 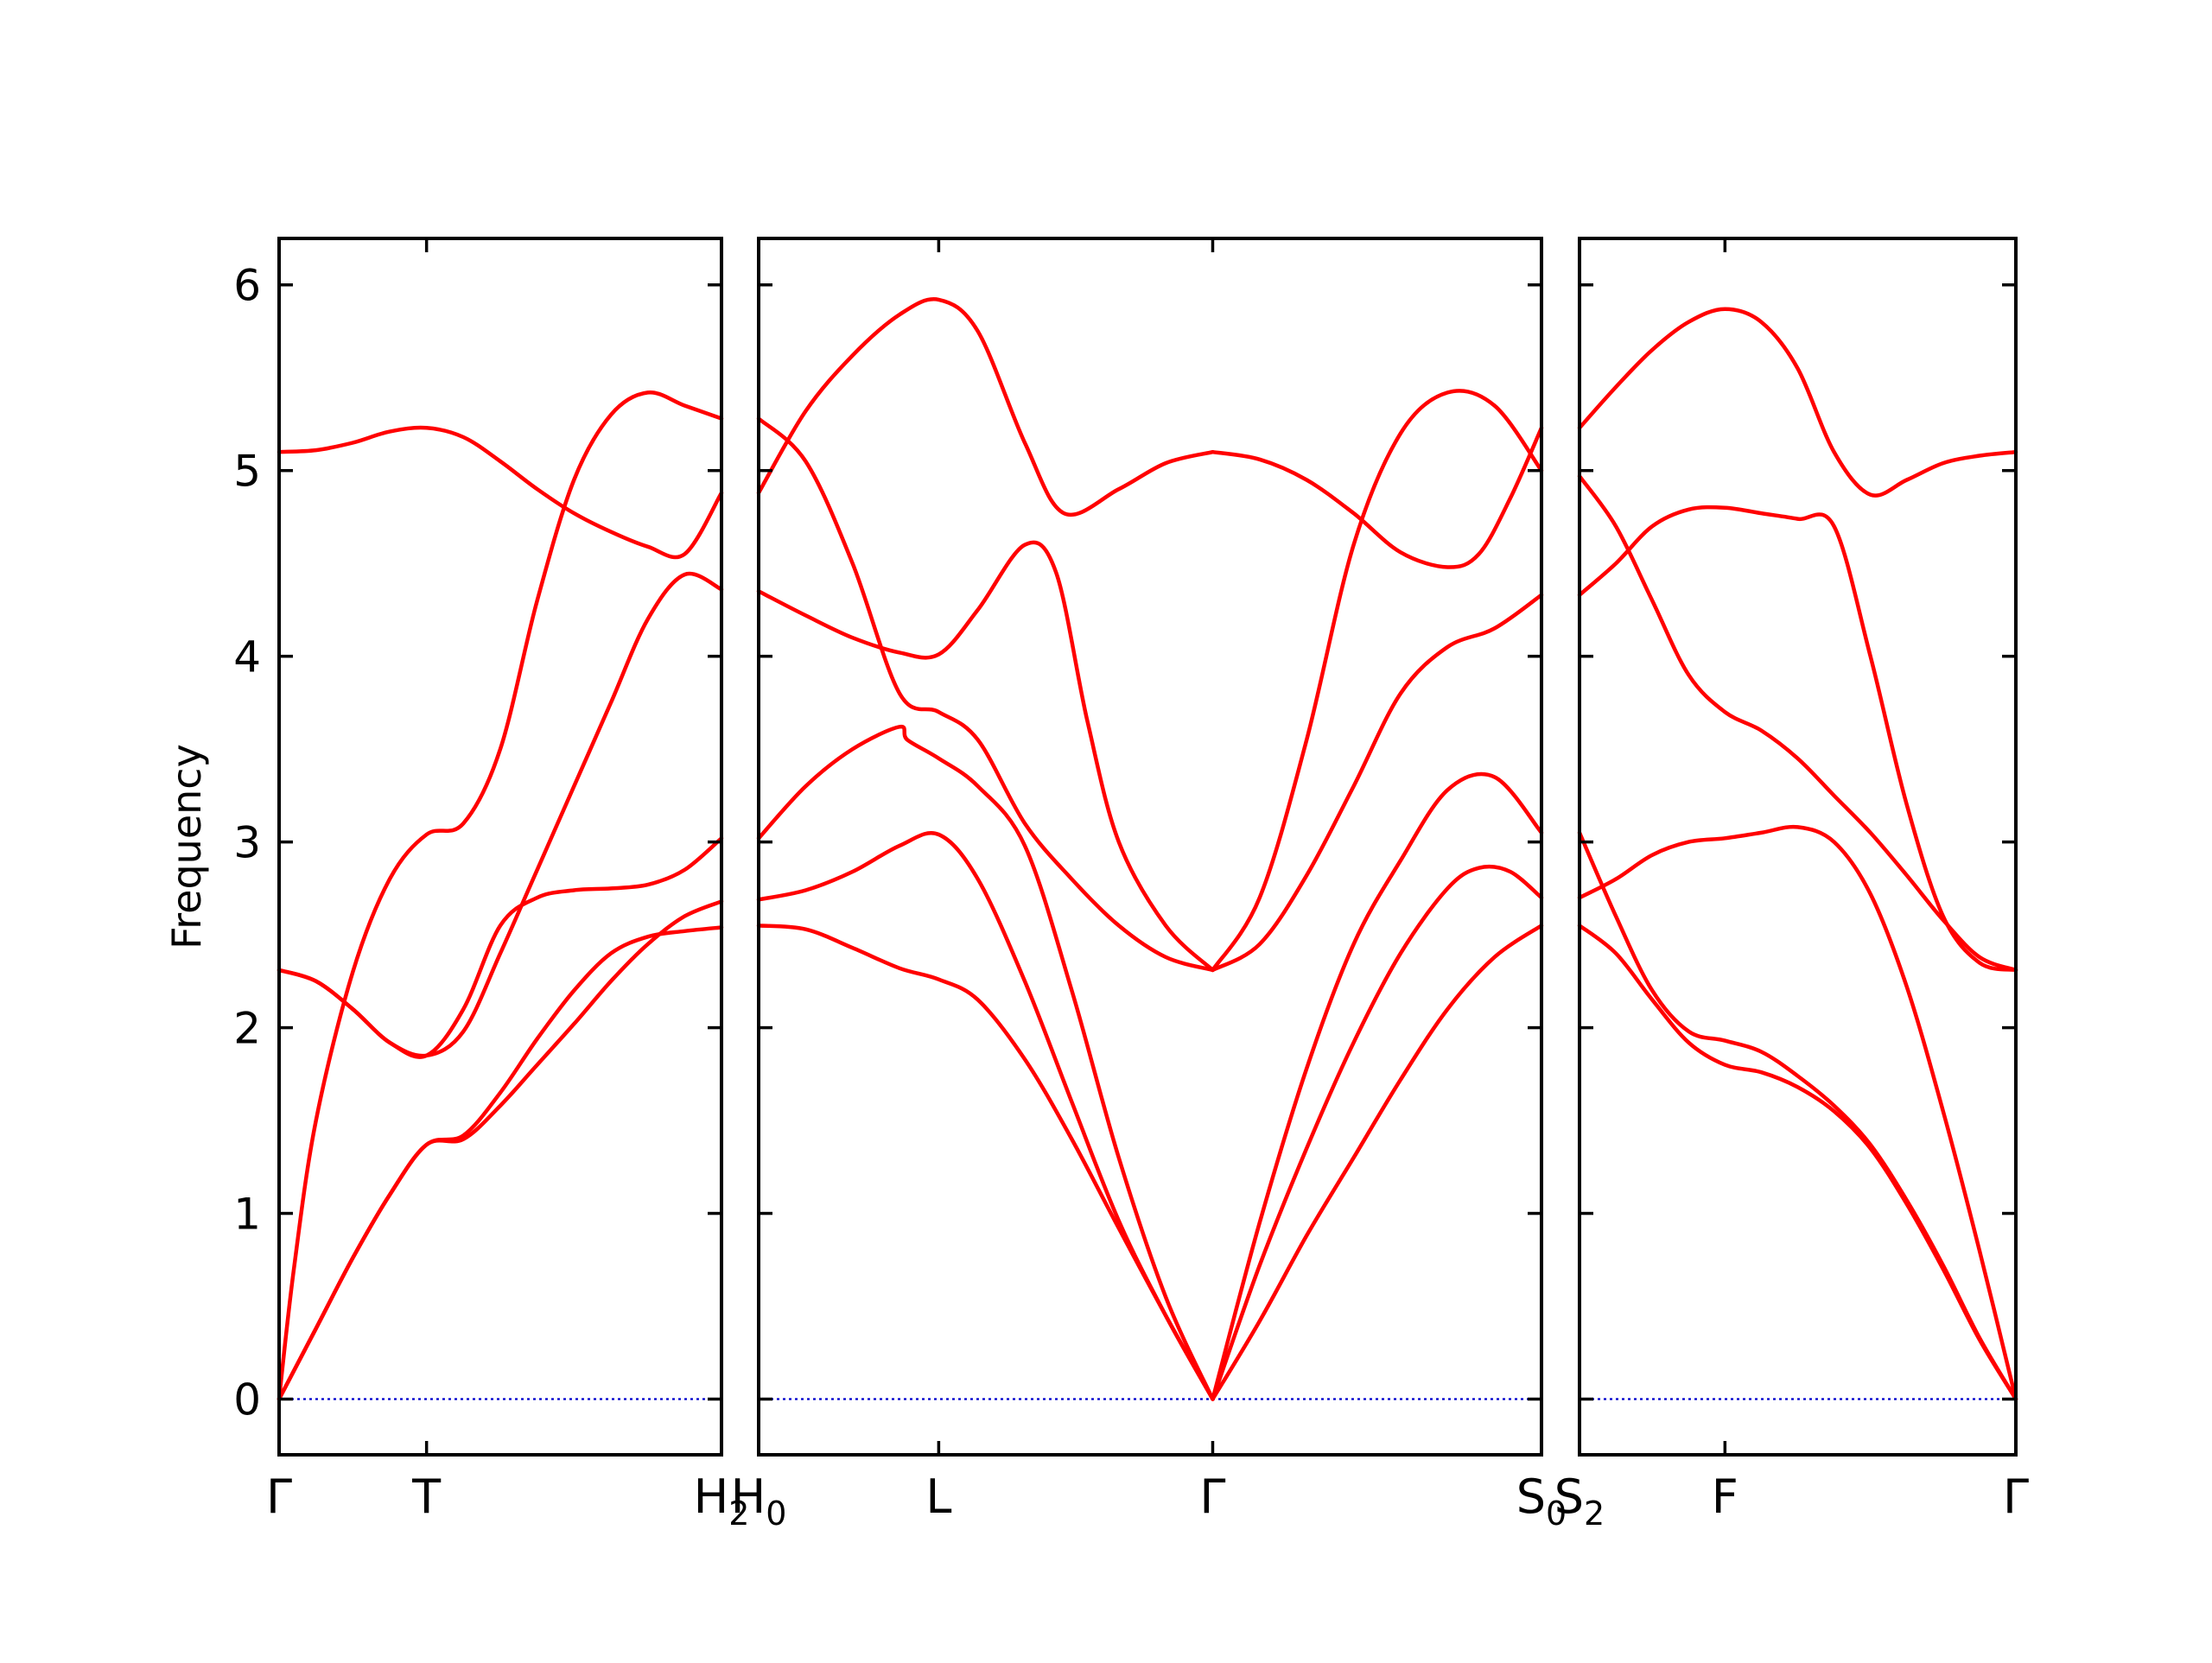 I want to click on y-tick-label-6: 6, so click(x=247, y=286).